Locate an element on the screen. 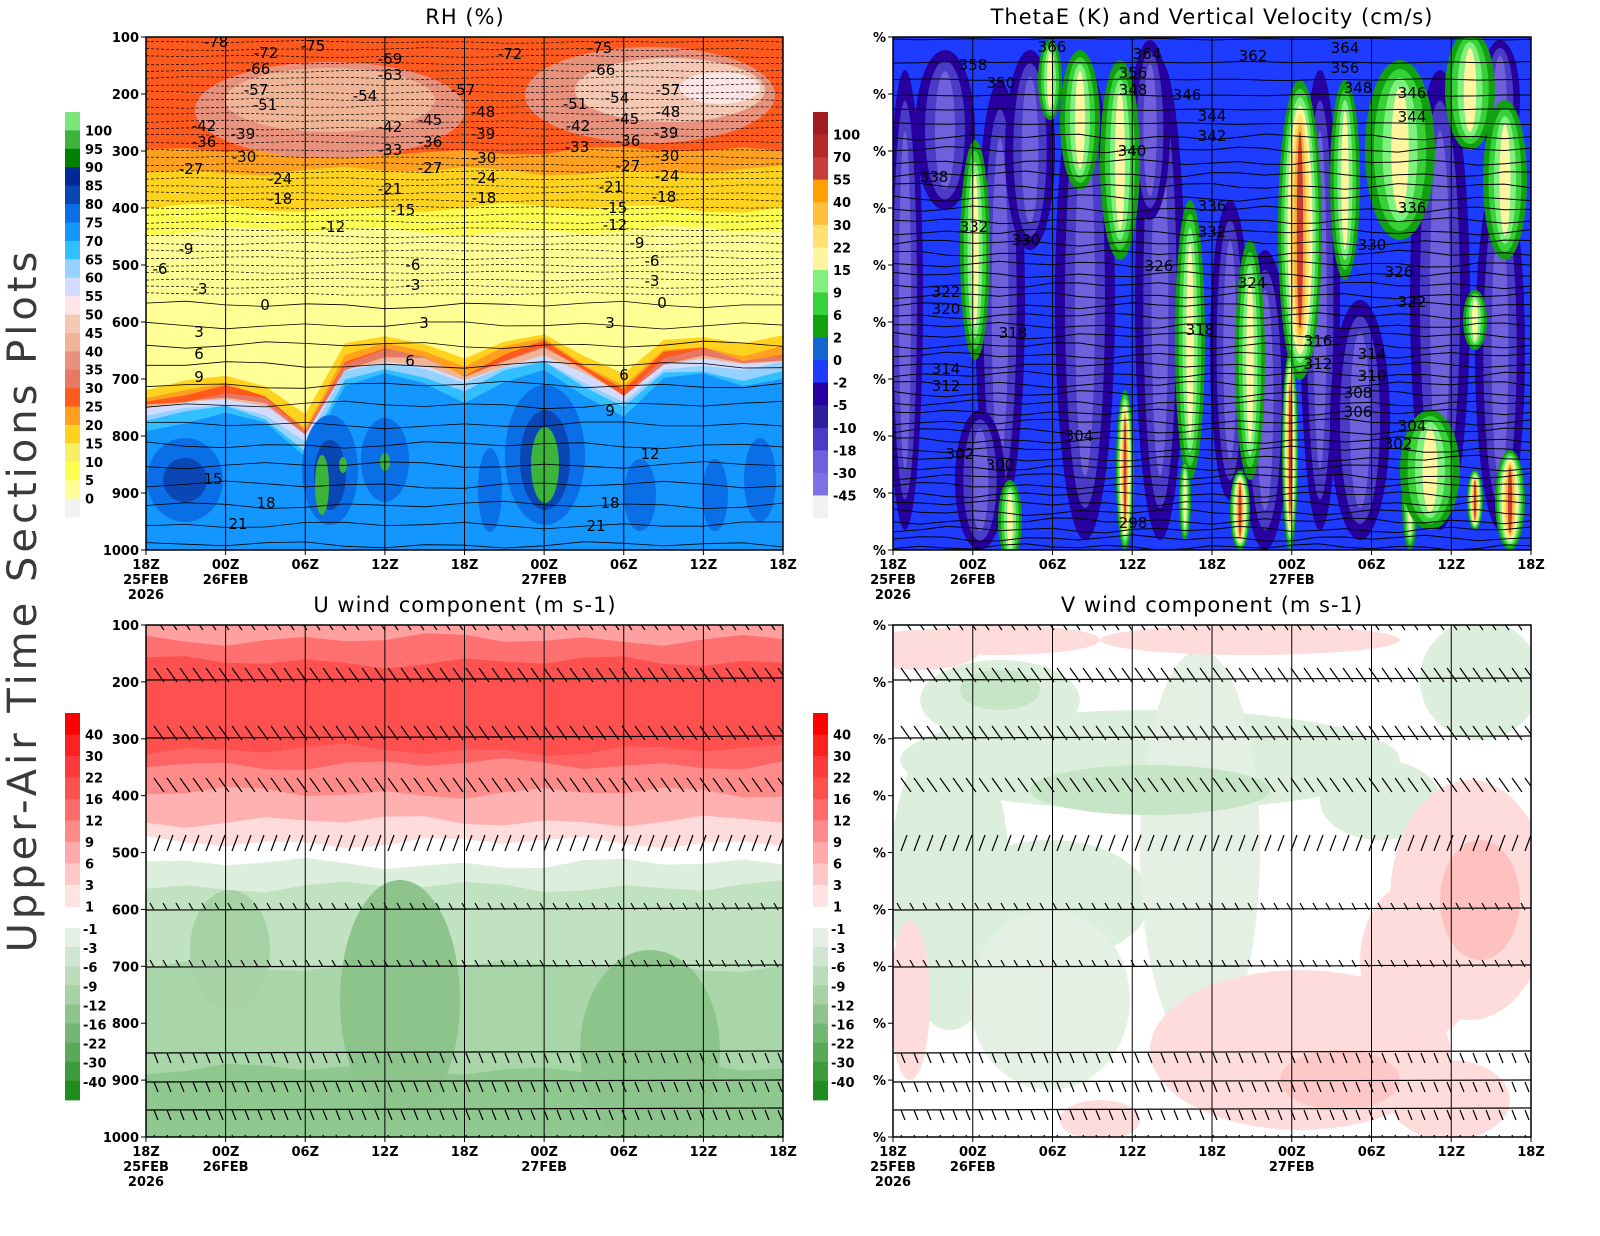  u-wind-colorbar-label: -9 is located at coordinates (90, 987).